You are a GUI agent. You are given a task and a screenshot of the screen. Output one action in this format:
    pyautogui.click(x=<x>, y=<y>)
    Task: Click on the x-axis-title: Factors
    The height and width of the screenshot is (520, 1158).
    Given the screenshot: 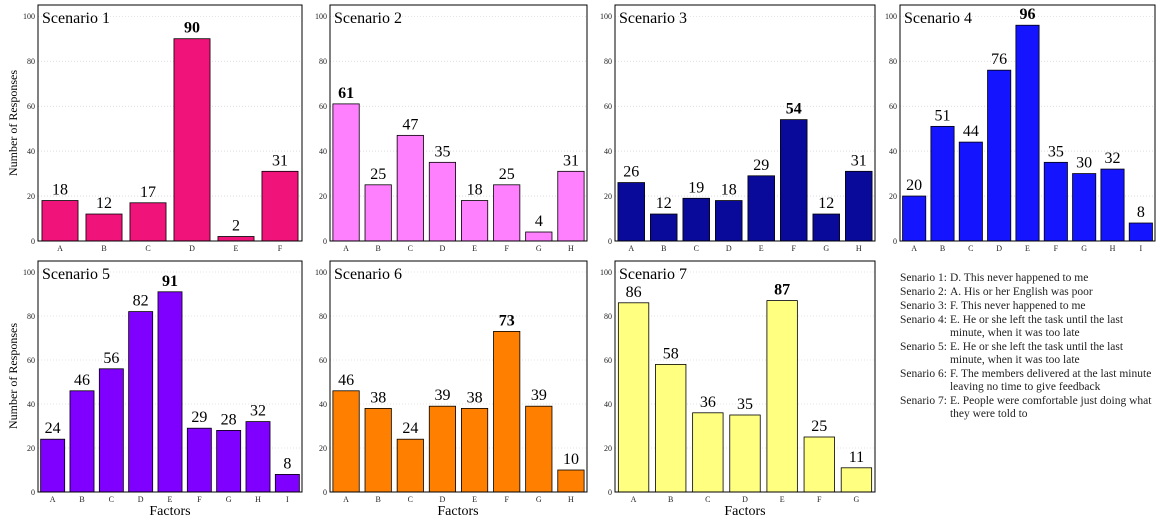 What is the action you would take?
    pyautogui.click(x=457, y=511)
    